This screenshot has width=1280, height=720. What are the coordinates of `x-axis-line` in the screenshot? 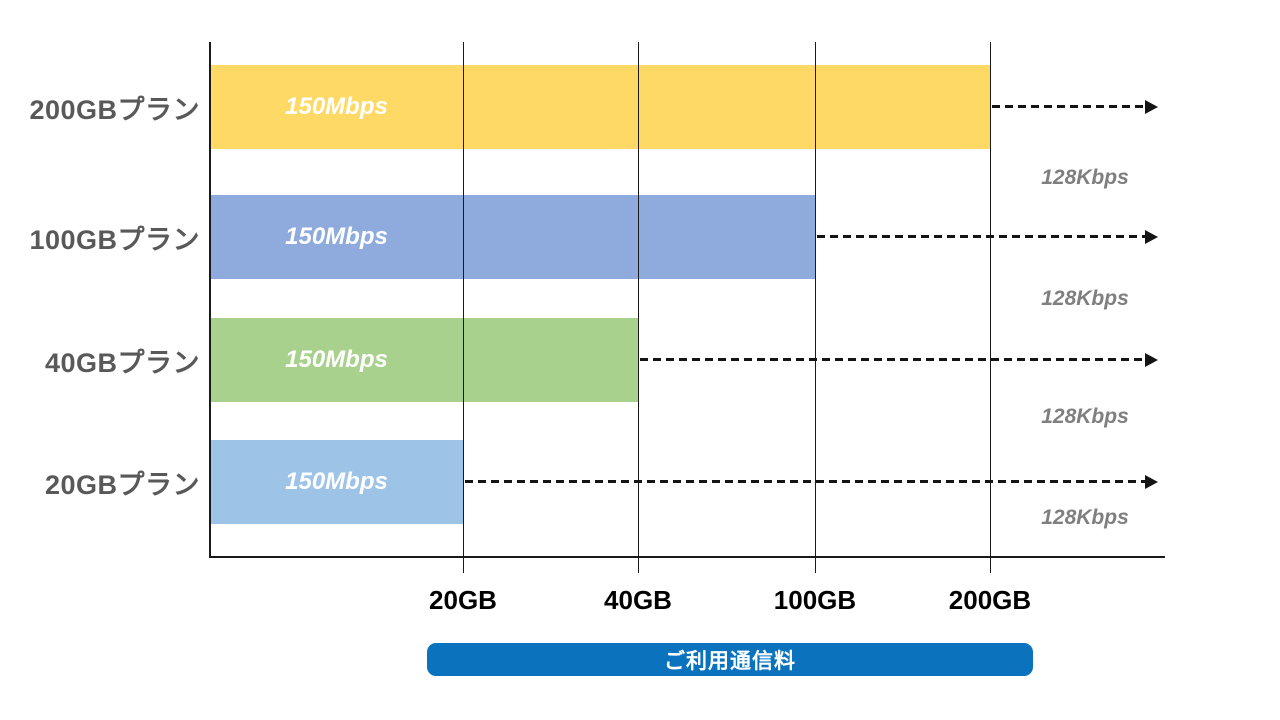 It's located at (687, 557).